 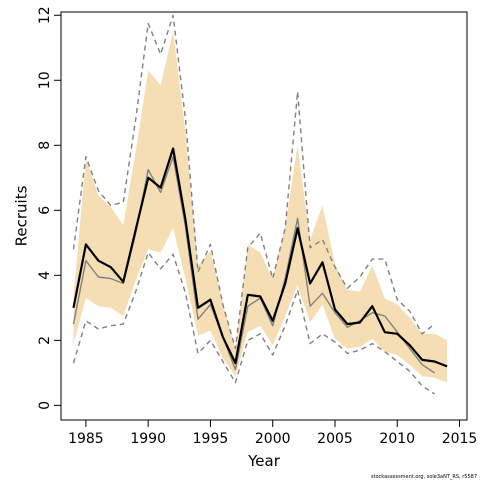 I want to click on y-tick-label: 2, so click(x=45, y=340).